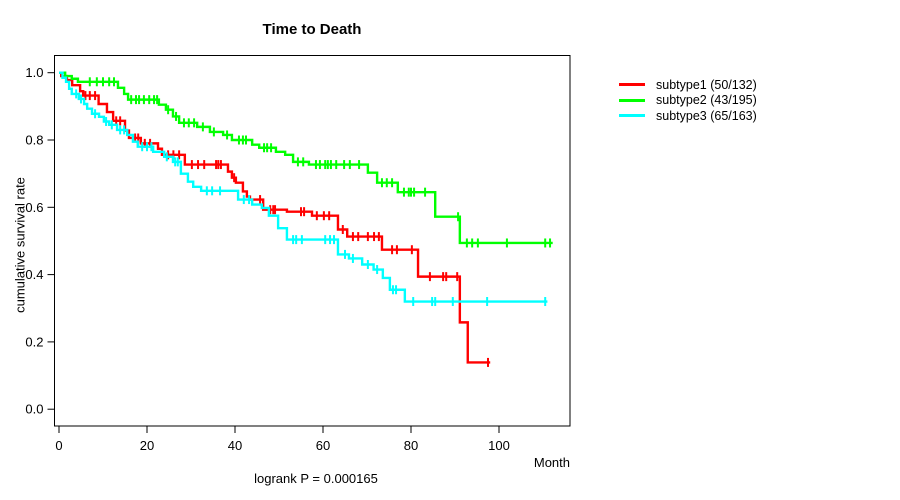  What do you see at coordinates (40, 241) in the screenshot?
I see `y-axis: 0.0 0.2 0.4 0.6 0.8 1.0` at bounding box center [40, 241].